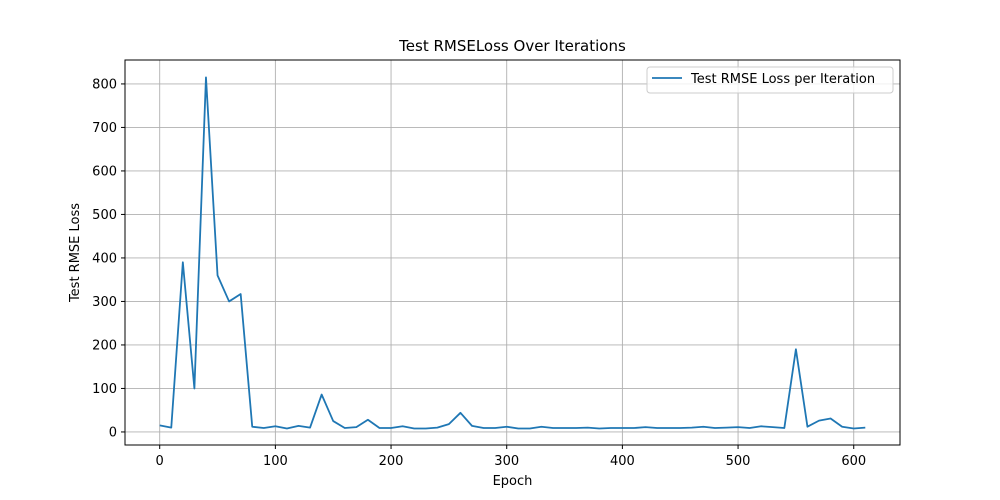 This screenshot has height=500, width=1000. What do you see at coordinates (506, 461) in the screenshot?
I see `x-tick-label: 300` at bounding box center [506, 461].